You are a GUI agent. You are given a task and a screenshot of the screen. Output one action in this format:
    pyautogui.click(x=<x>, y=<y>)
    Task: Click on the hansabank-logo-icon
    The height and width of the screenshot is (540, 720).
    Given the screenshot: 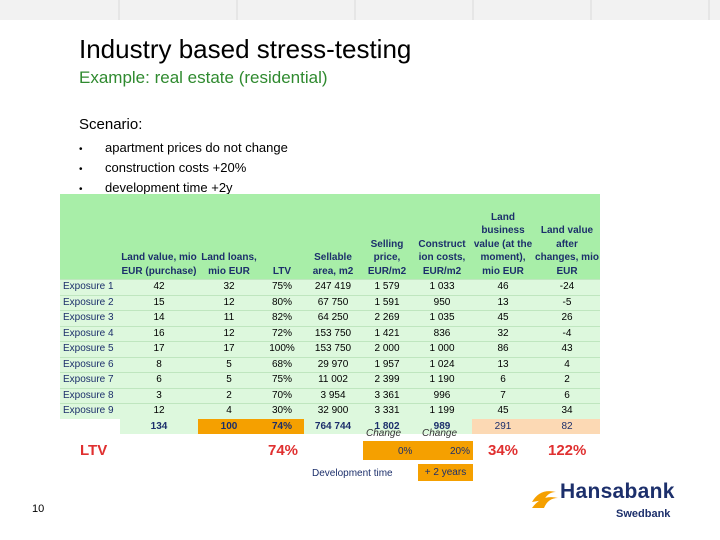 What is the action you would take?
    pyautogui.click(x=545, y=499)
    